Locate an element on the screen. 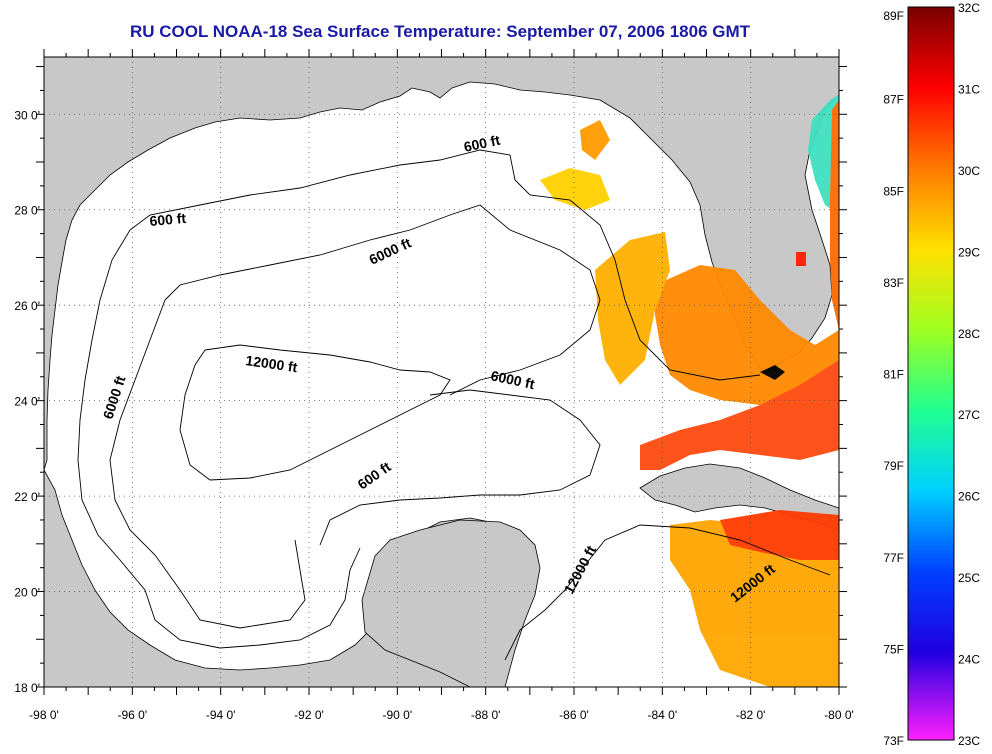  sst-swath-caribbean is located at coordinates (754, 603).